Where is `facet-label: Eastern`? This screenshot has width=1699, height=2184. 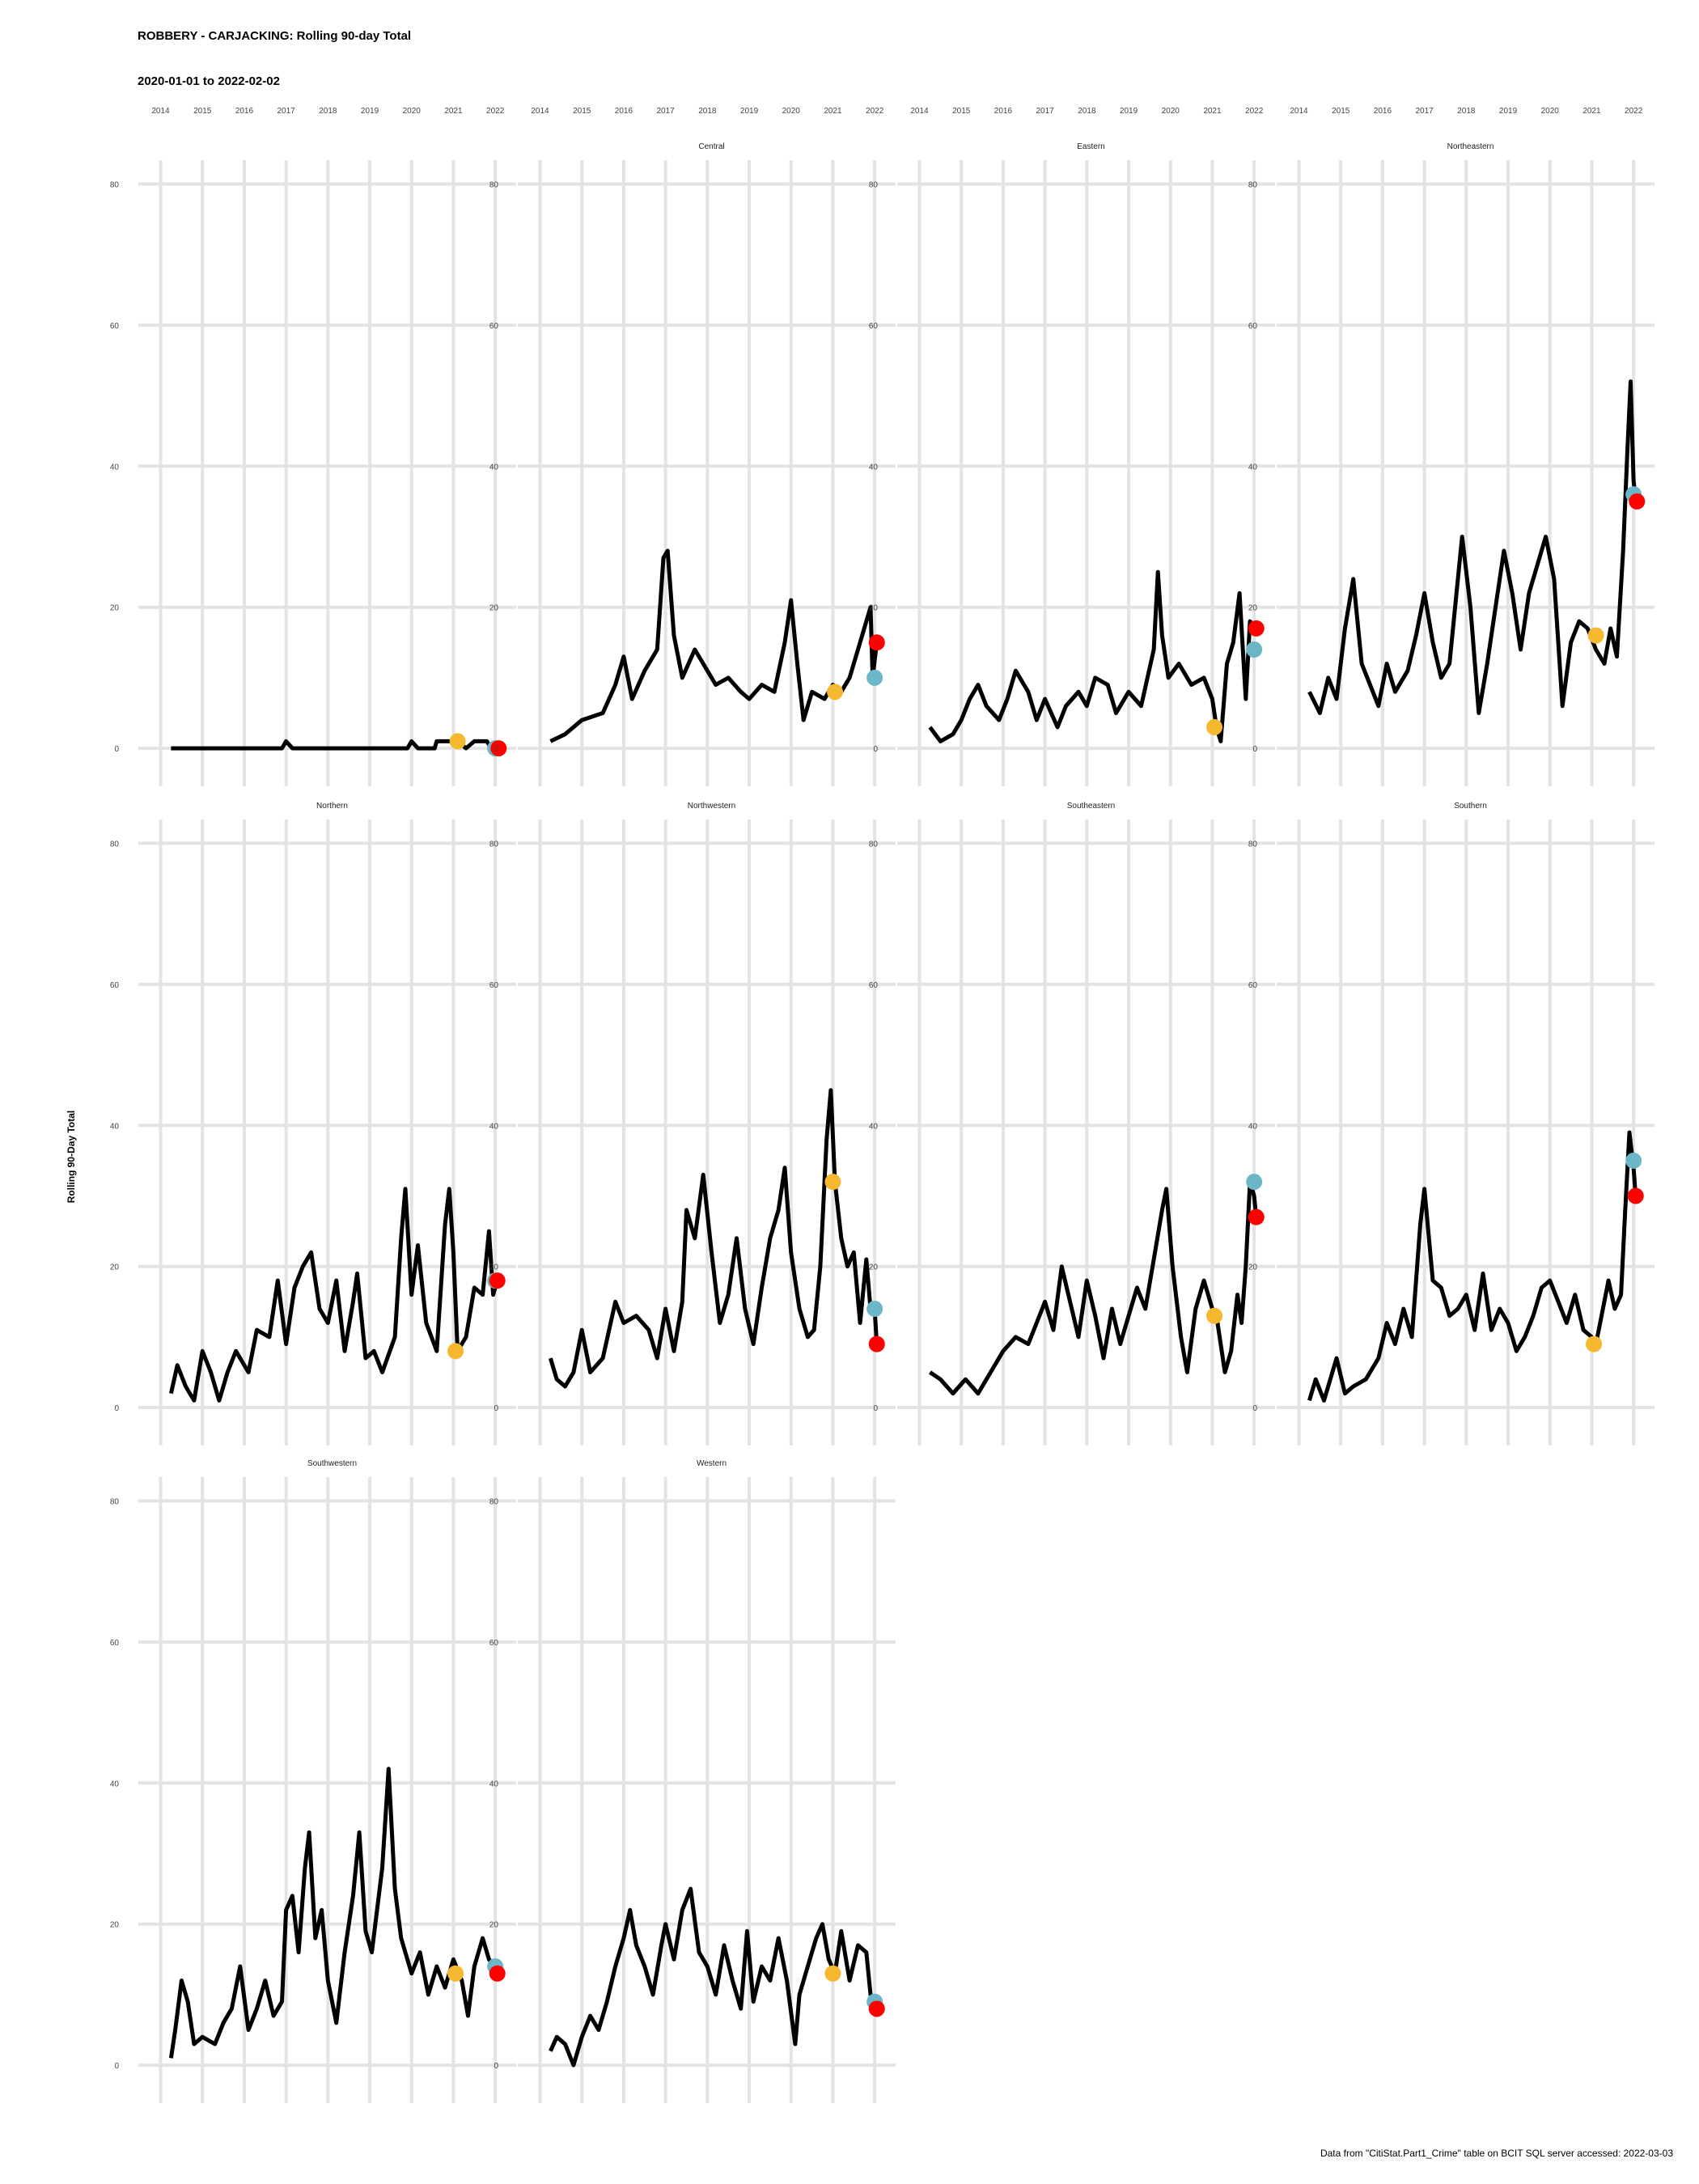
facet-label: Eastern is located at coordinates (1090, 146).